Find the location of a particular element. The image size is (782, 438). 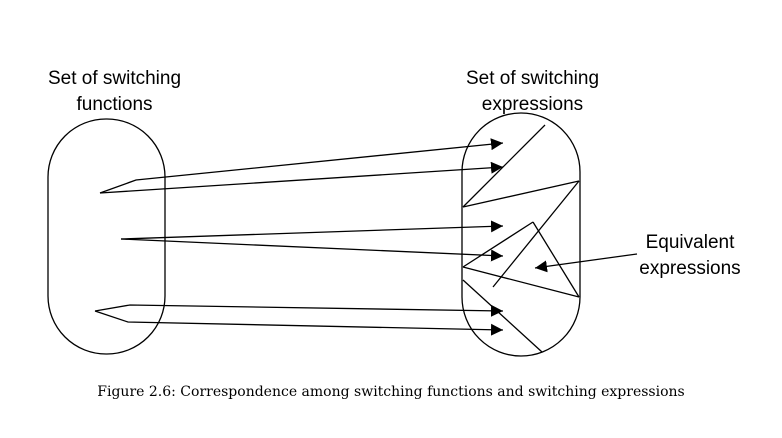

expressions-set-label-line1: Set of switching is located at coordinates (532, 78).